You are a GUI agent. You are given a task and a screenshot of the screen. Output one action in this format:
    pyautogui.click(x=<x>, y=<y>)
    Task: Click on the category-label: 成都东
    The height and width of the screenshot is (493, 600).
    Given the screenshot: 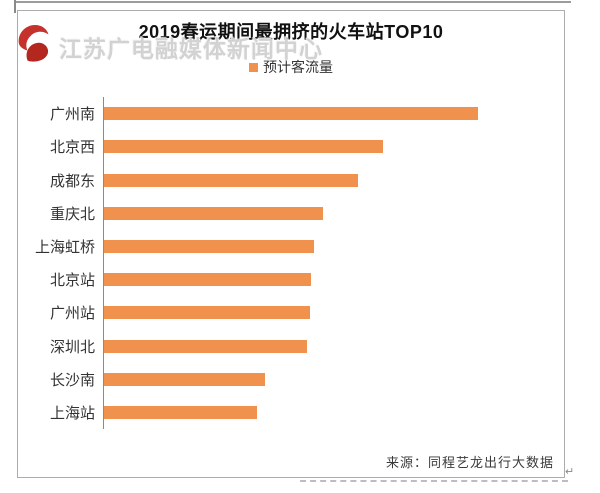 What is the action you would take?
    pyautogui.click(x=72, y=181)
    